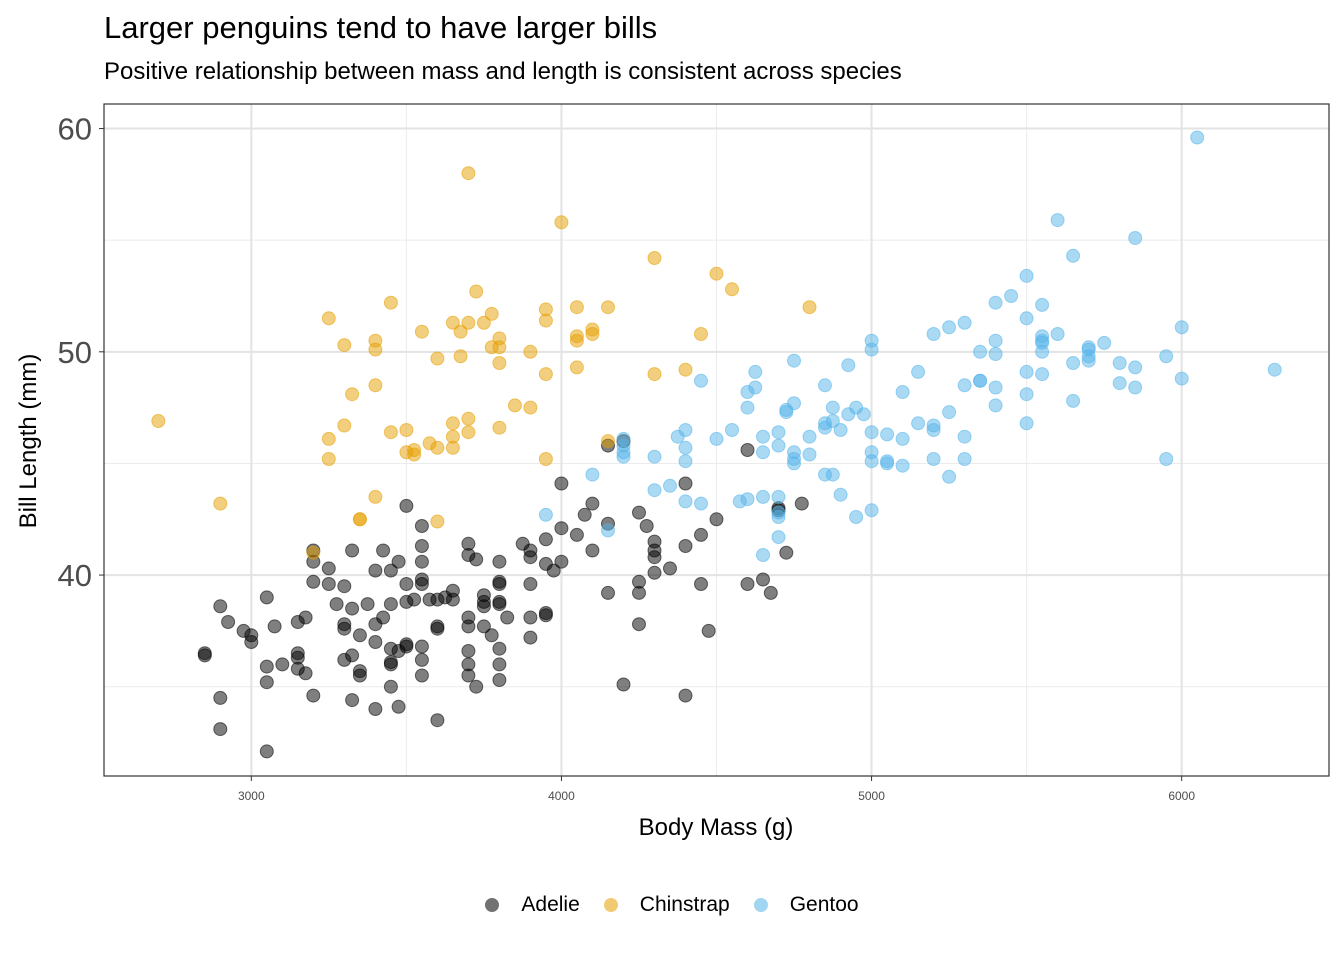  Describe the element at coordinates (75, 129) in the screenshot. I see `y-tick-label: 60` at that location.